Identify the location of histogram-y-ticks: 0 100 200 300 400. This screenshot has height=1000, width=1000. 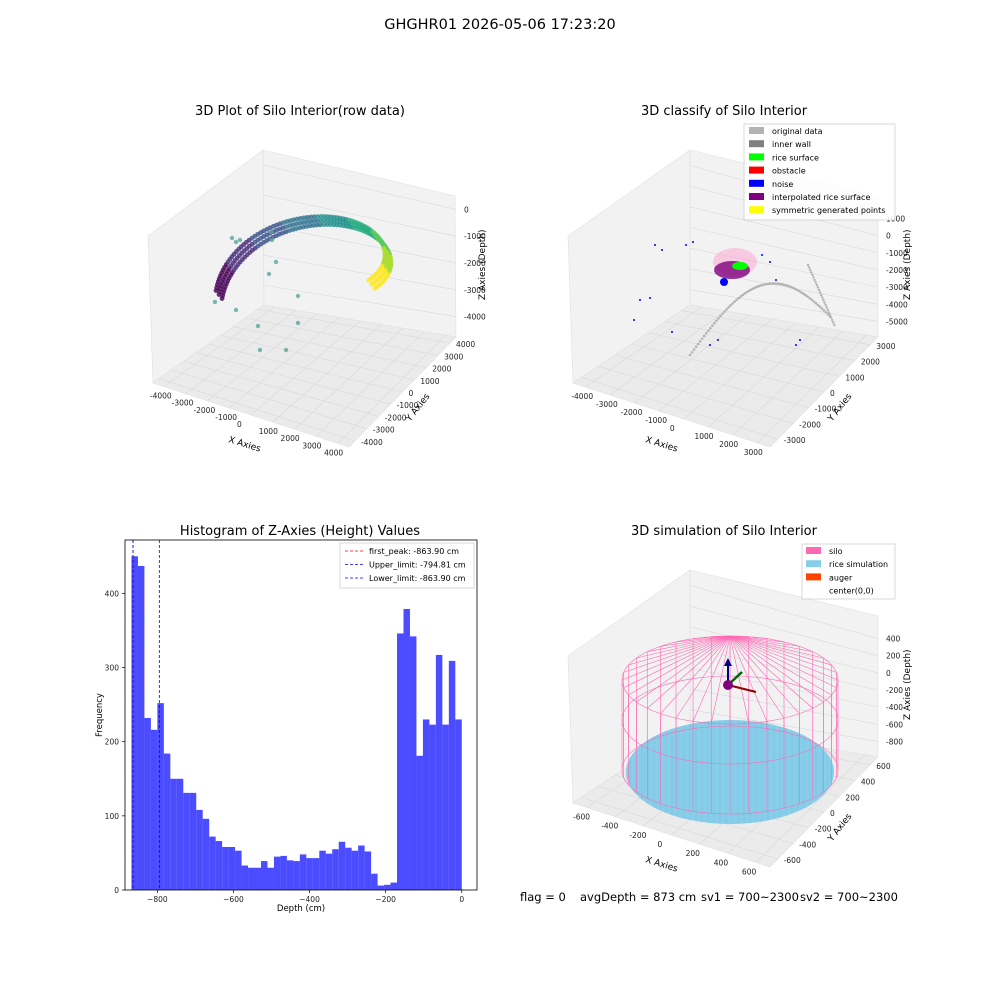
(115, 742).